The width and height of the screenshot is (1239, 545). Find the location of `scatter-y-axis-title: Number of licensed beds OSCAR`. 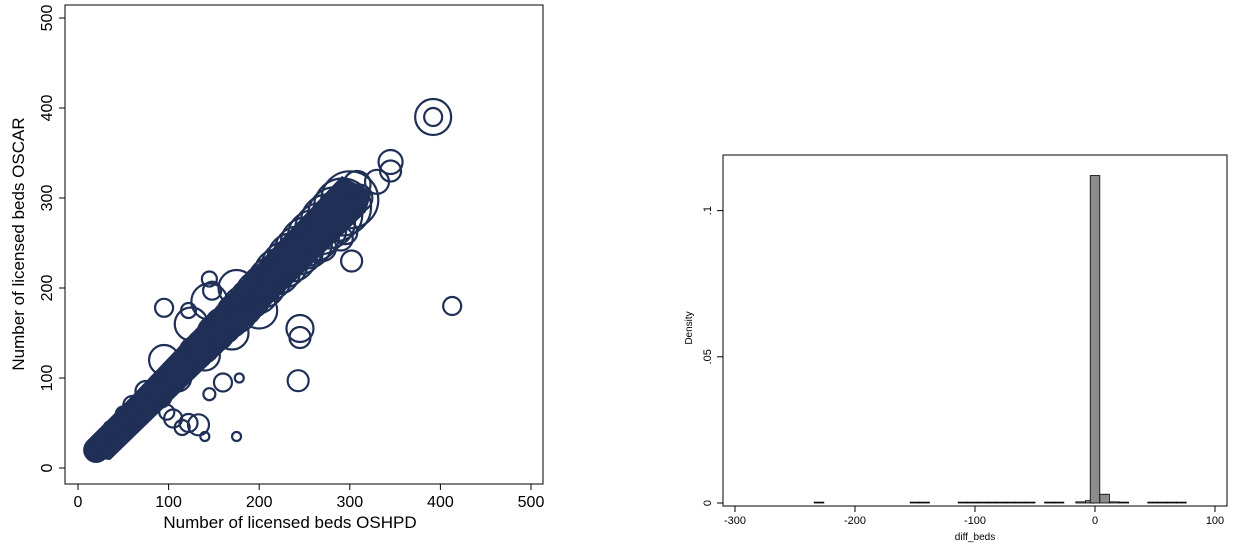

scatter-y-axis-title: Number of licensed beds OSCAR is located at coordinates (18, 243).